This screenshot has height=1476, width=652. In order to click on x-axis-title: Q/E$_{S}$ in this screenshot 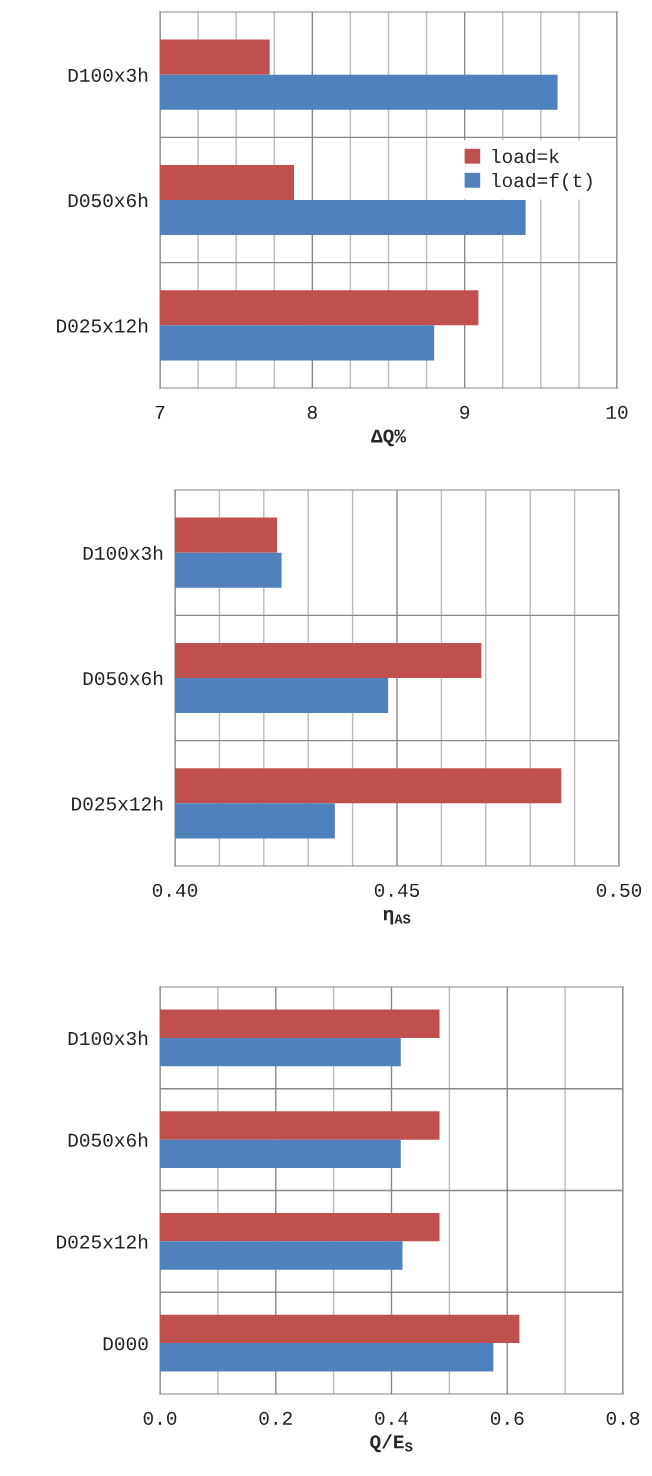, I will do `click(391, 1443)`.